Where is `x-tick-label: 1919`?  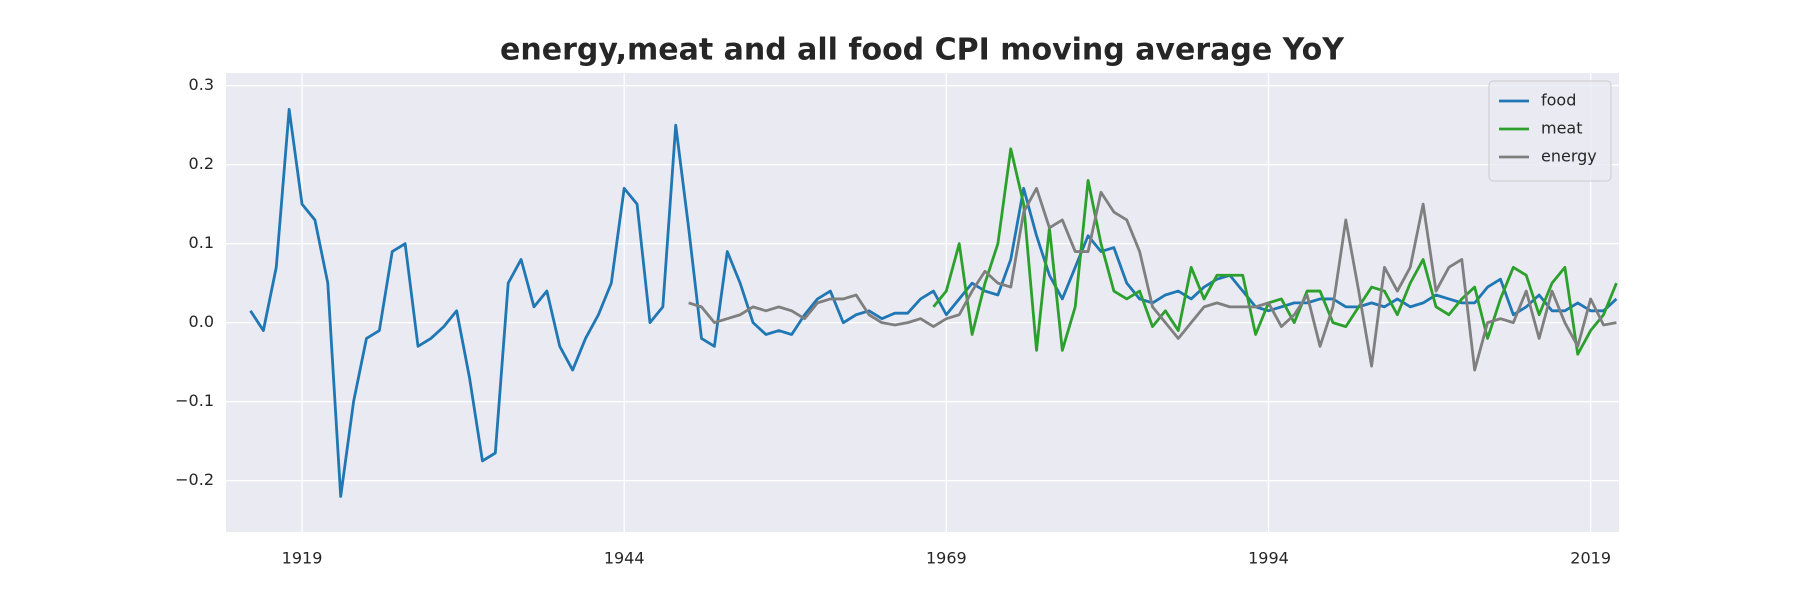
x-tick-label: 1919 is located at coordinates (302, 558).